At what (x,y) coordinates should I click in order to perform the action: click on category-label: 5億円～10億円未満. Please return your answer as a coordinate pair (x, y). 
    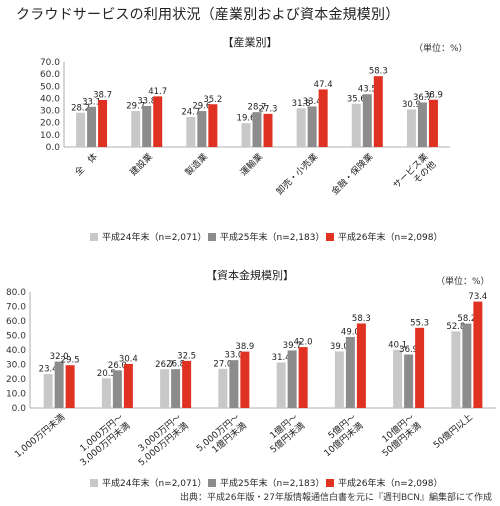
    Looking at the image, I should click on (339, 435).